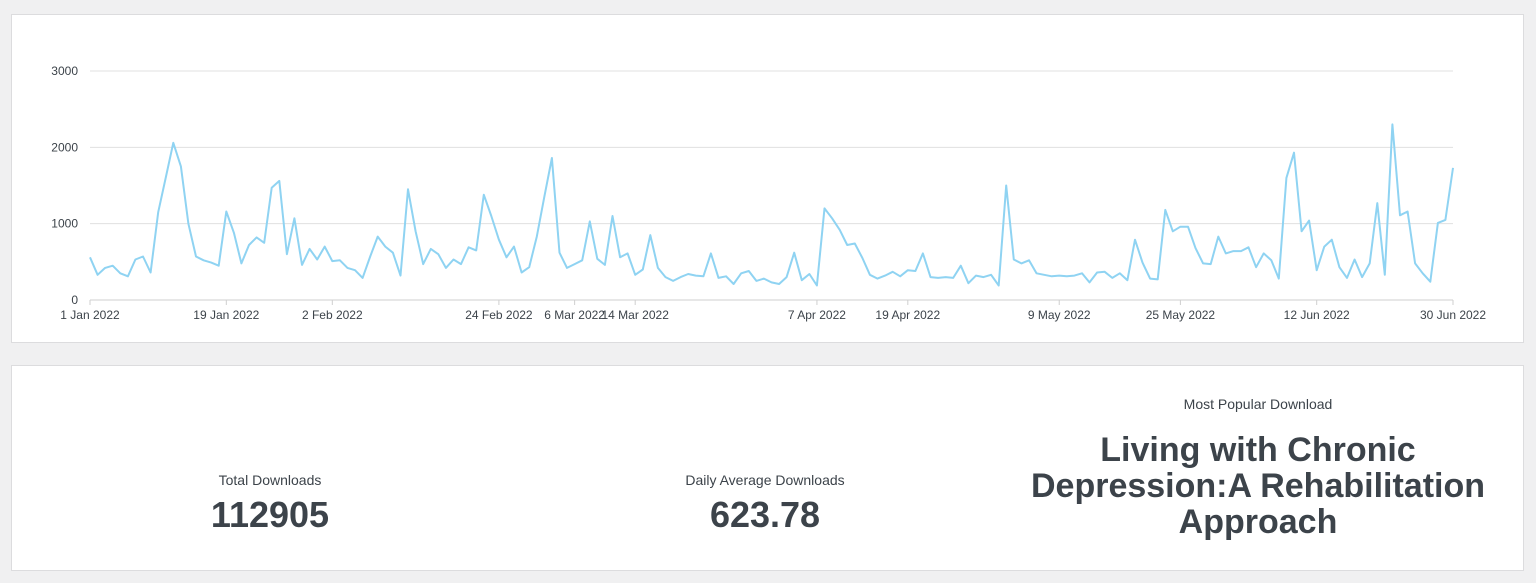 The height and width of the screenshot is (583, 1536). What do you see at coordinates (332, 315) in the screenshot?
I see `x-tick-label: 2 Feb 2022` at bounding box center [332, 315].